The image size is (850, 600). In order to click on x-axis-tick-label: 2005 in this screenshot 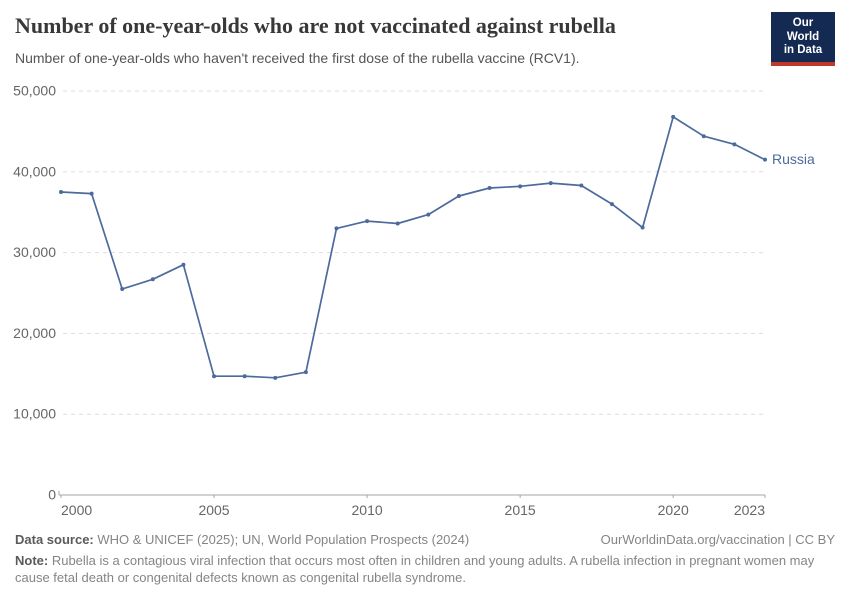, I will do `click(213, 510)`.